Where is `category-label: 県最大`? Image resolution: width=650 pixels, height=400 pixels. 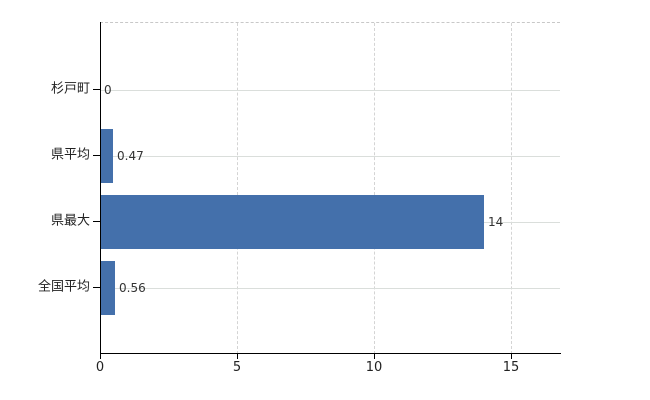
category-label: 県最大 is located at coordinates (70, 221).